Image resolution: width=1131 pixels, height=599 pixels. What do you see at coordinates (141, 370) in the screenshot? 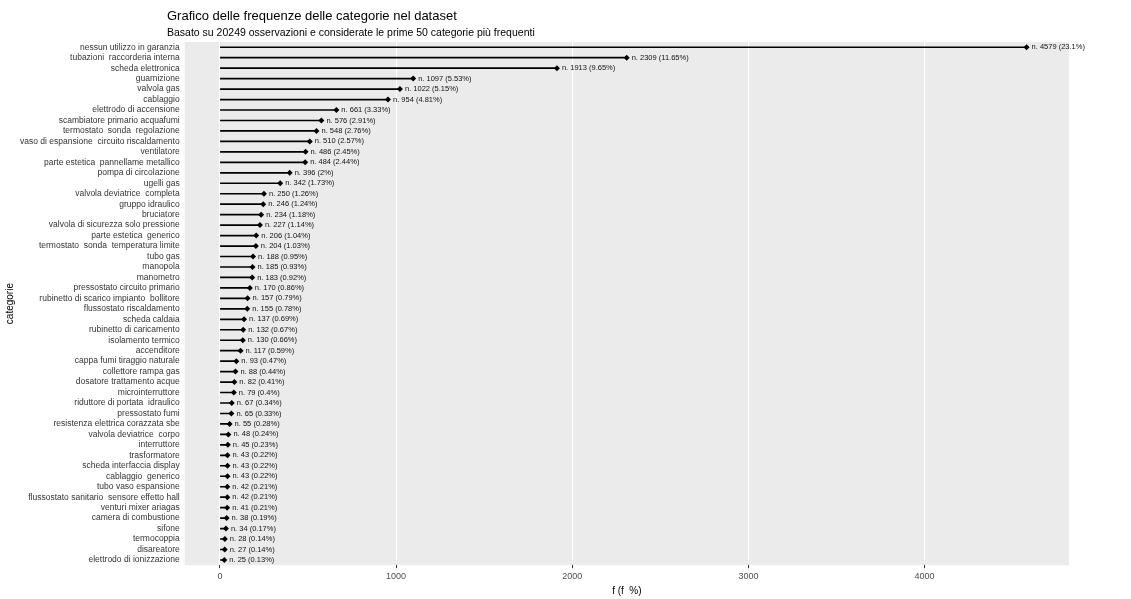
I see `y-tick-label: collettore rampa gas` at bounding box center [141, 370].